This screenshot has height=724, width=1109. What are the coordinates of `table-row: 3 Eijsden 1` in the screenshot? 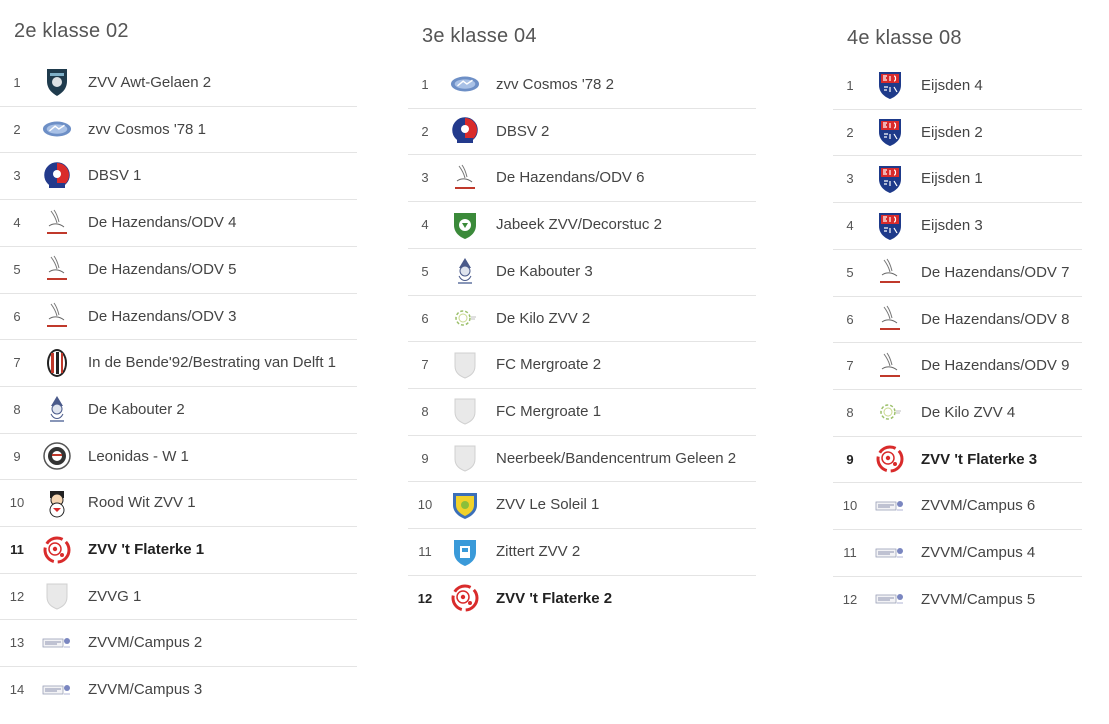 It's located at (957, 178).